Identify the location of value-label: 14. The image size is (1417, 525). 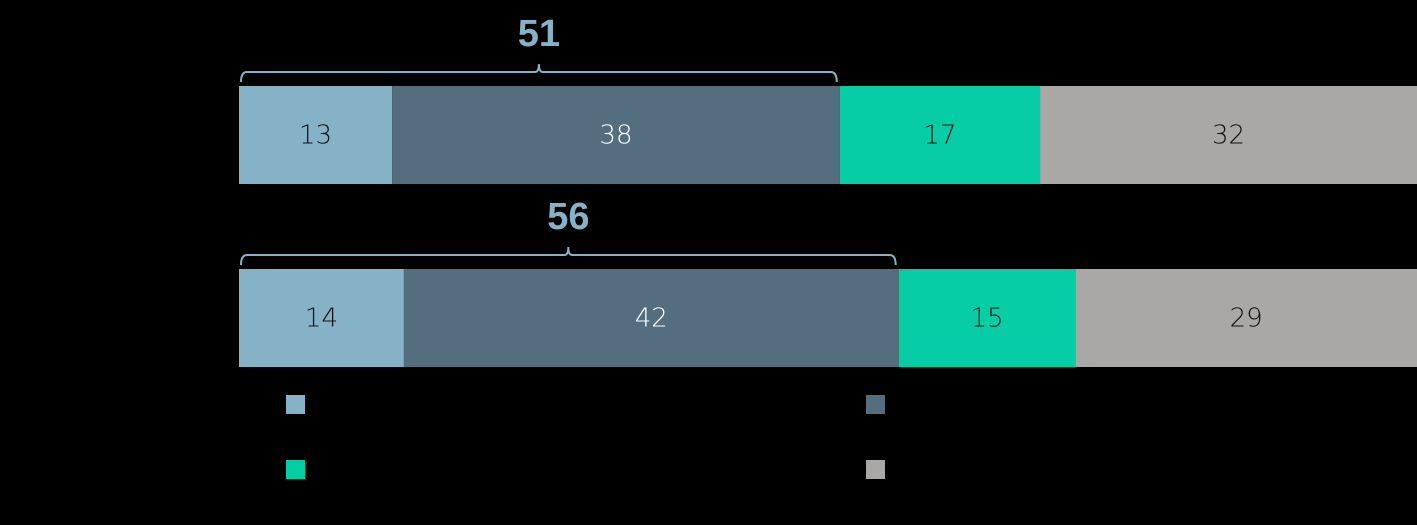
(321, 319).